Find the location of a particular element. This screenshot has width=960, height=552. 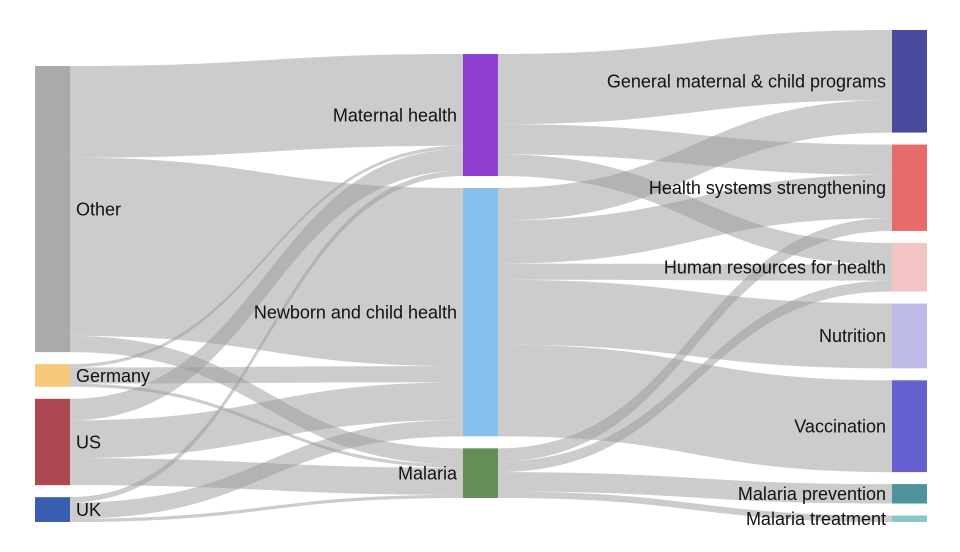

link-newborn-to-hrh is located at coordinates (695, 272).